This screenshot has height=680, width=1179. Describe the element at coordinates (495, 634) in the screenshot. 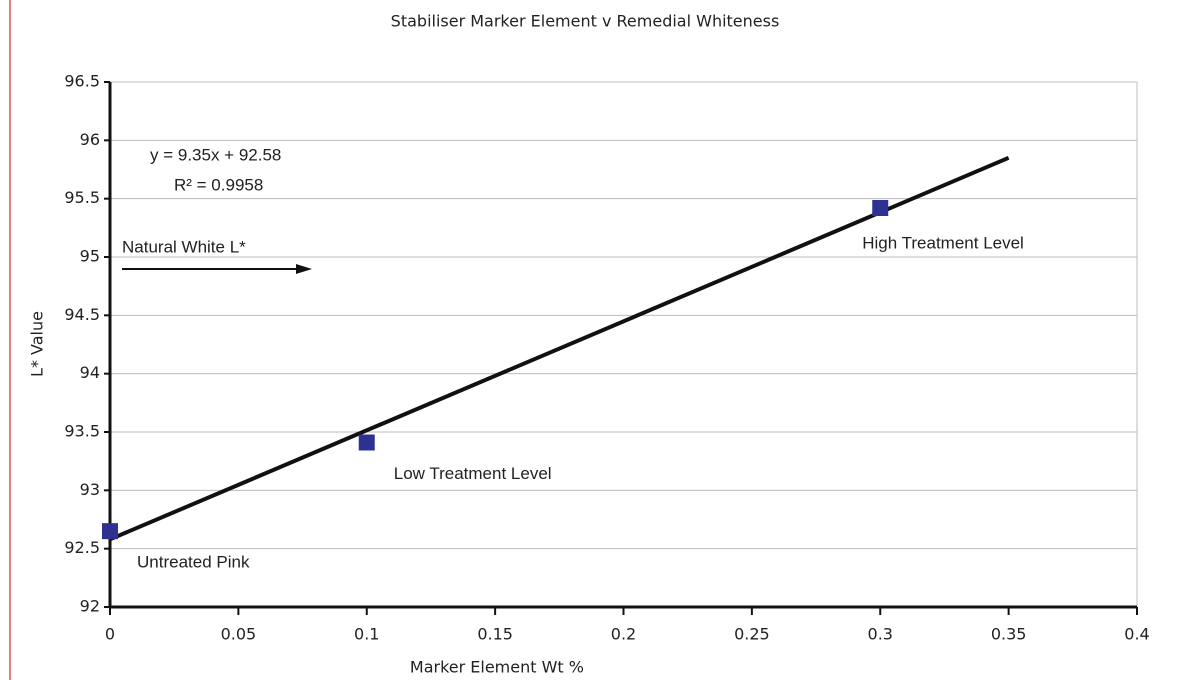

I see `x-tick-label: 0.15` at that location.